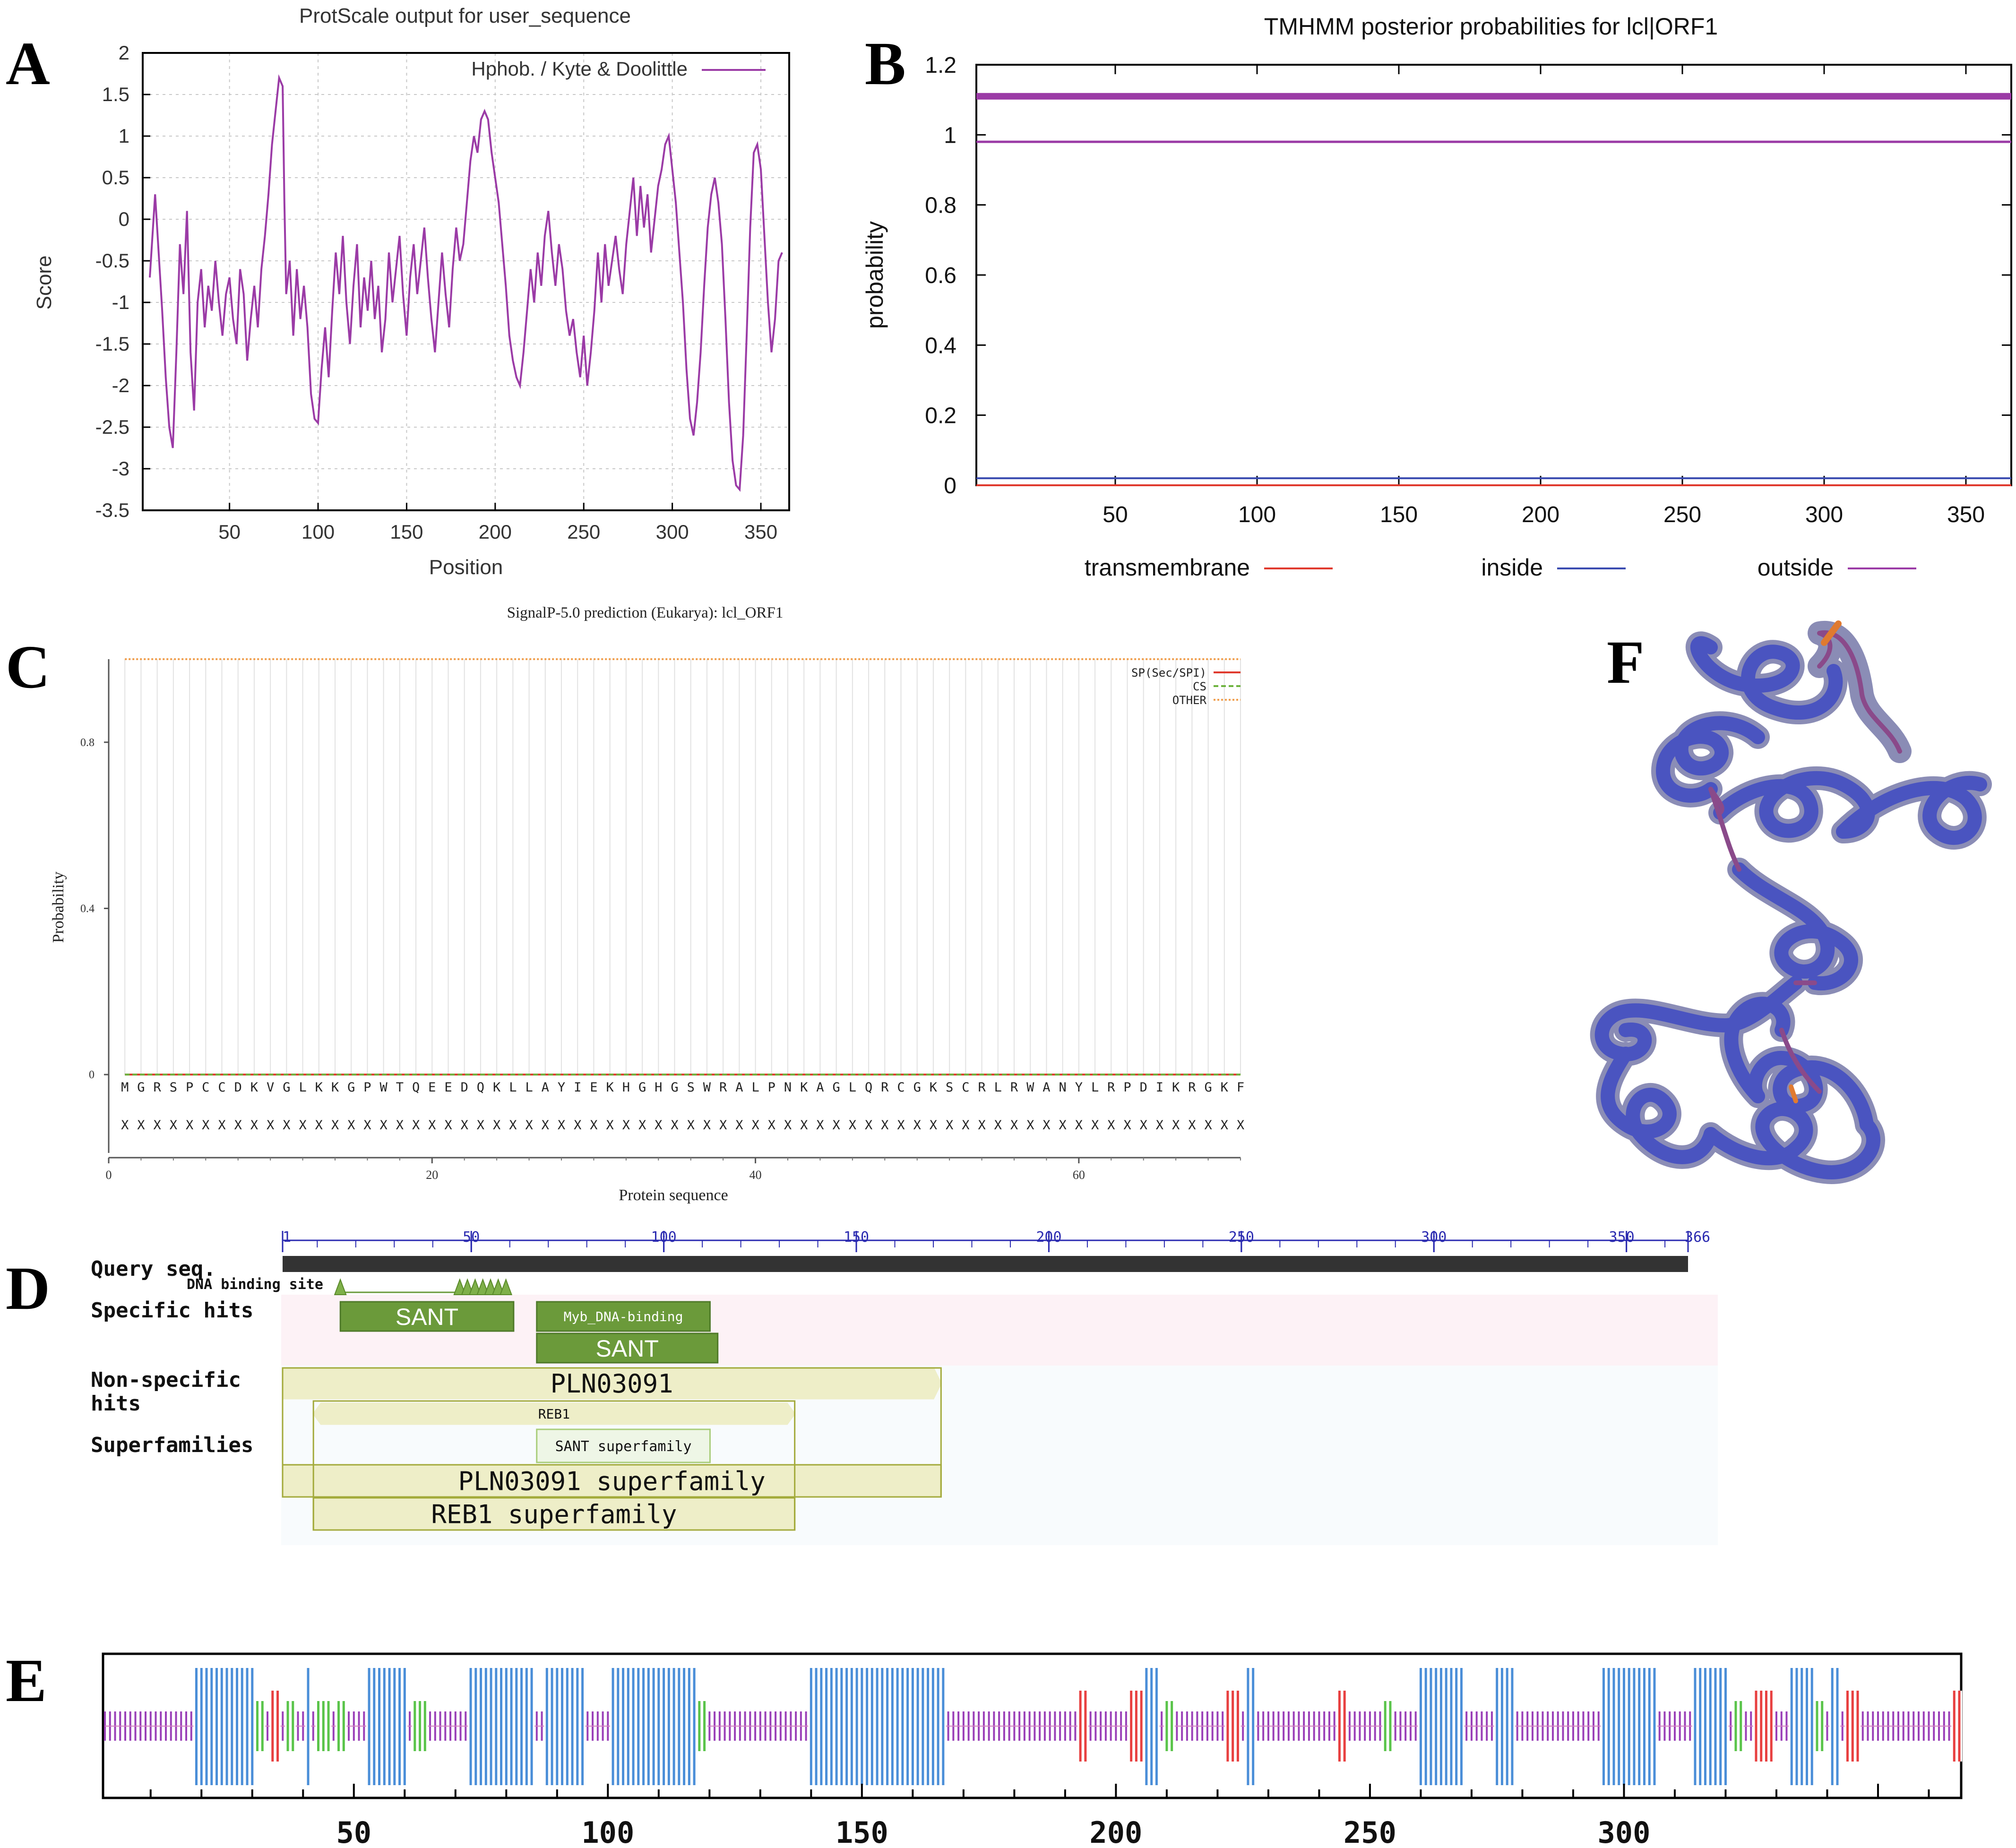 This screenshot has height=1848, width=2016. Describe the element at coordinates (1697, 1237) in the screenshot. I see `panel-d-ruler-label: 366` at that location.